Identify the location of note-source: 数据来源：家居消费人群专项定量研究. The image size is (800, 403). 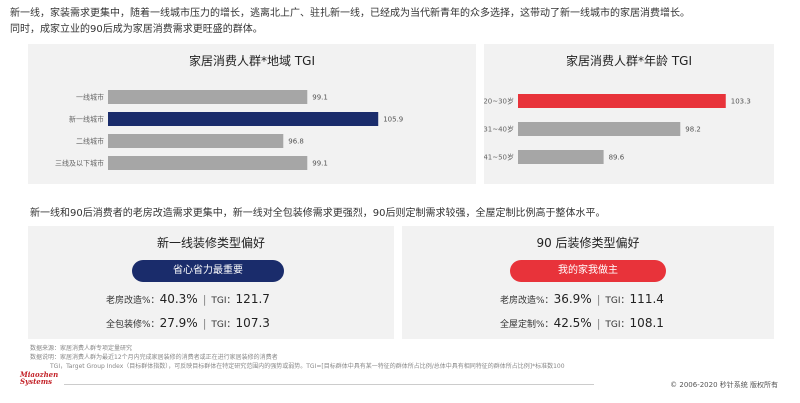
(81, 348).